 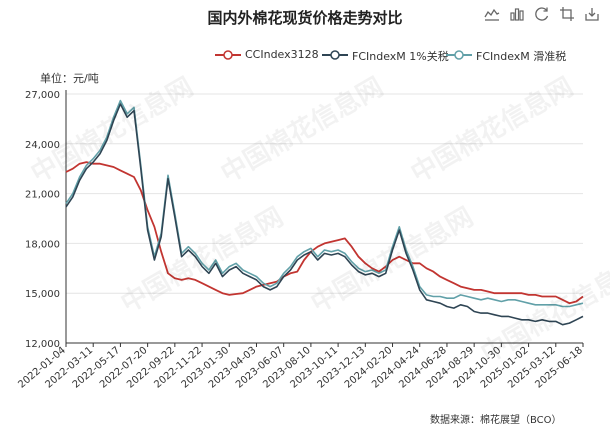 I want to click on legend-label-cc: CCIndex3128, so click(x=282, y=54).